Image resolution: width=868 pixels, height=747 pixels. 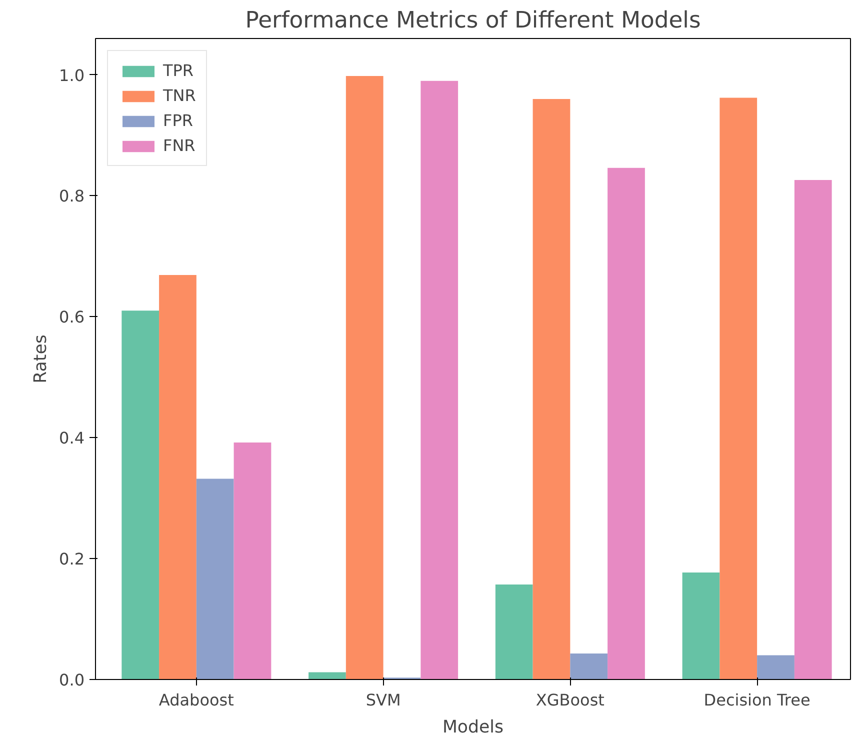 What do you see at coordinates (570, 700) in the screenshot?
I see `x-tick-label: XGBoost` at bounding box center [570, 700].